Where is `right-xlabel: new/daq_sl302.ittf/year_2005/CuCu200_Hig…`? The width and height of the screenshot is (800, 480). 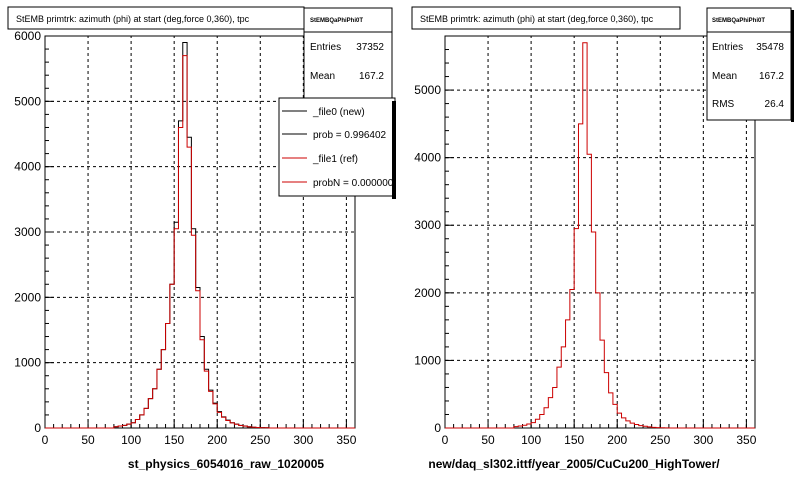 right-xlabel: new/daq_sl302.ittf/year_2005/CuCu200_Hig… is located at coordinates (574, 464).